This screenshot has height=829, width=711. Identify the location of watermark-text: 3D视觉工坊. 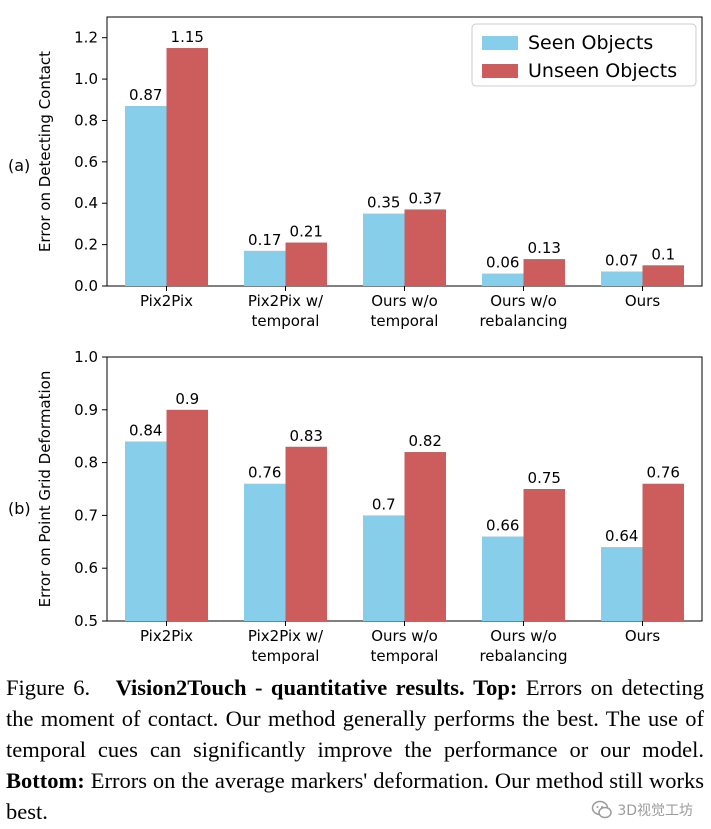
(655, 811).